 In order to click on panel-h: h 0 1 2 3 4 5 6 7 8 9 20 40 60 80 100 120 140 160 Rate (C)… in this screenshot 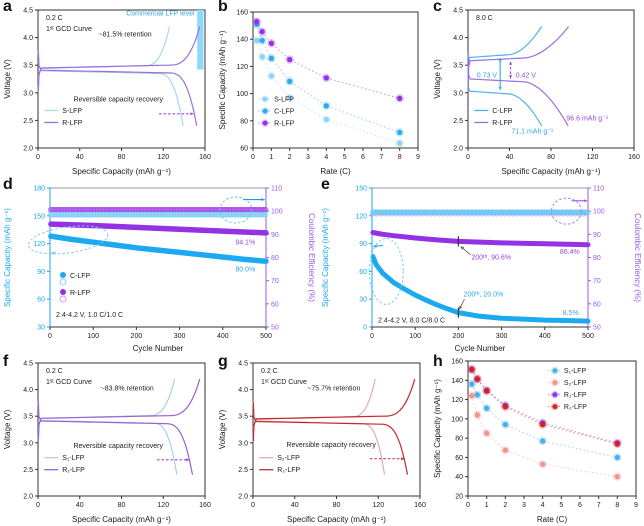, I will do `click(537, 439)`.